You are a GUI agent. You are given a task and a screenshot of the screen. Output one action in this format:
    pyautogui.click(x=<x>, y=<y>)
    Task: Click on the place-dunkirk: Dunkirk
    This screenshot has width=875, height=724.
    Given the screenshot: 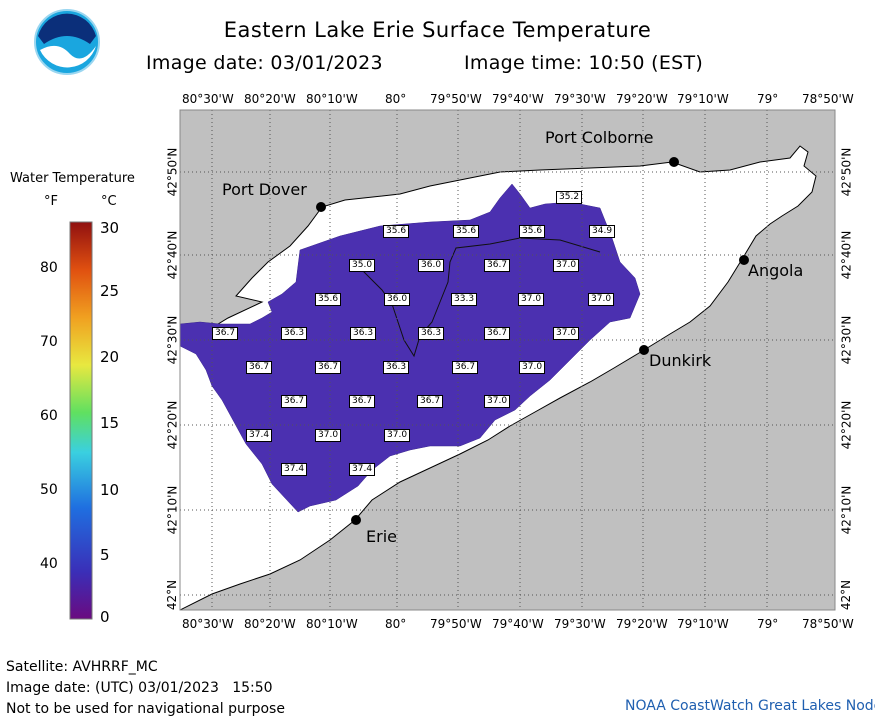 What is the action you would take?
    pyautogui.click(x=680, y=360)
    